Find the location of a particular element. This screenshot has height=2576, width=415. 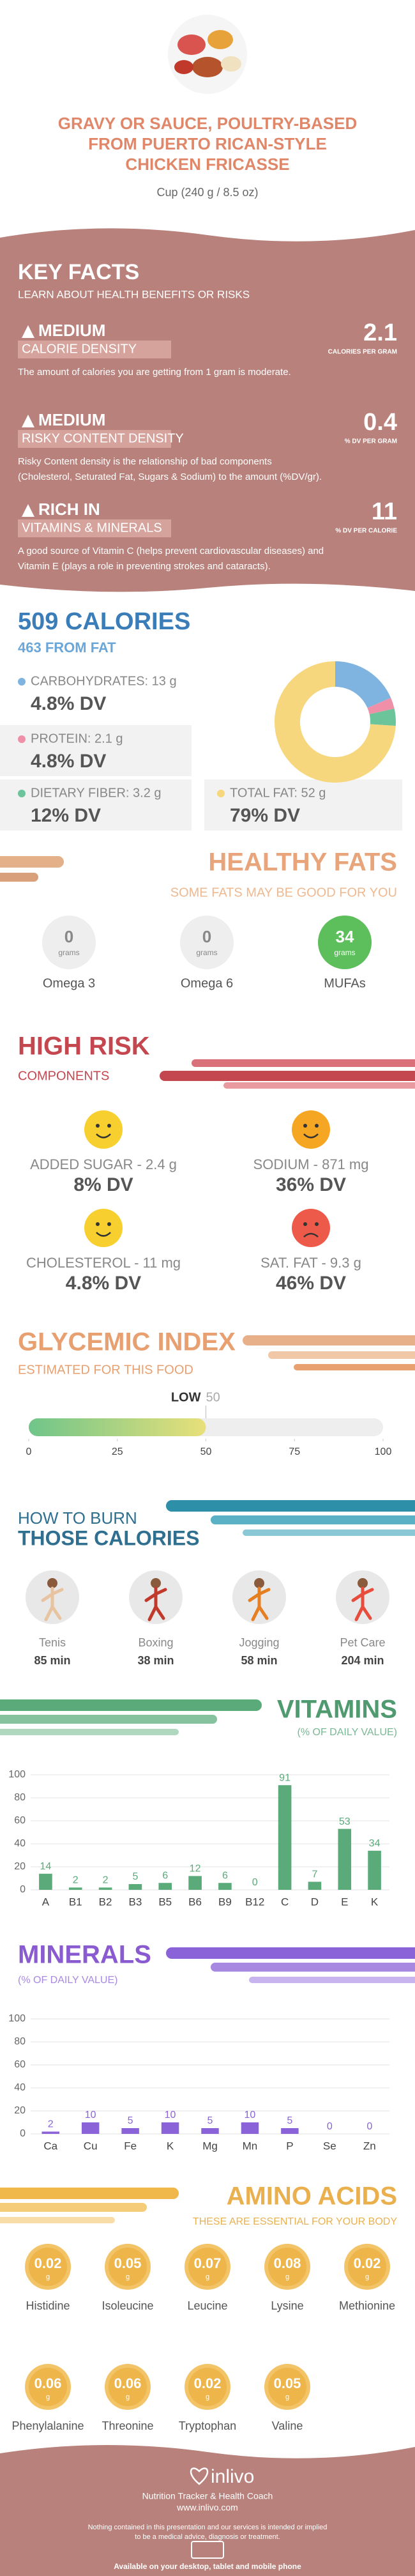

activity-time: 85 min is located at coordinates (52, 1660).